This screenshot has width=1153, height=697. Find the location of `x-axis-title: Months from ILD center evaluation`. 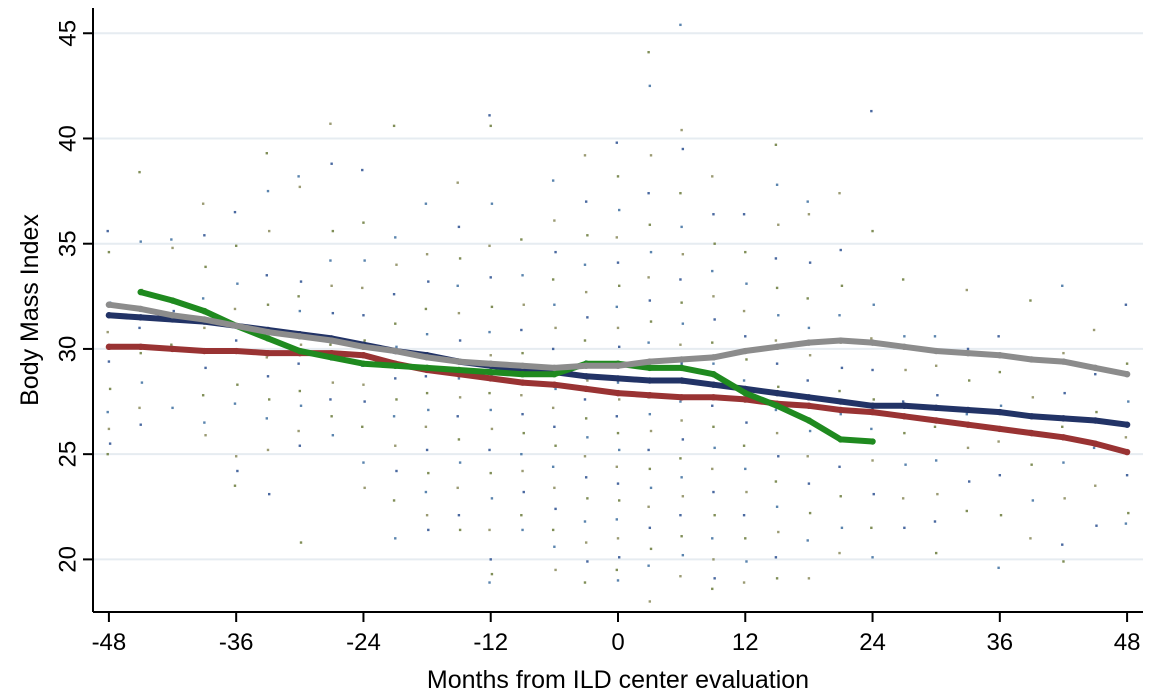

x-axis-title: Months from ILD center evaluation is located at coordinates (618, 680).